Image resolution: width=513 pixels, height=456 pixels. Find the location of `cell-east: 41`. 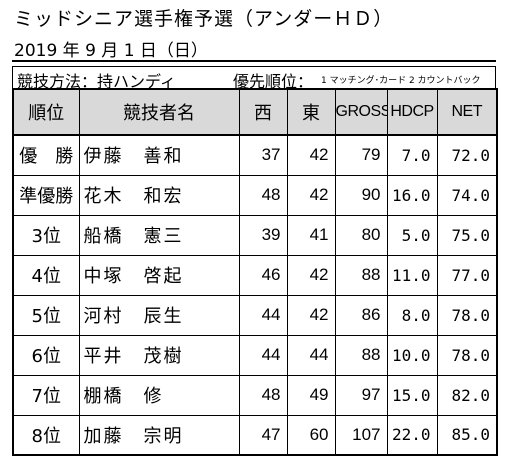

cell-east: 41 is located at coordinates (311, 235).